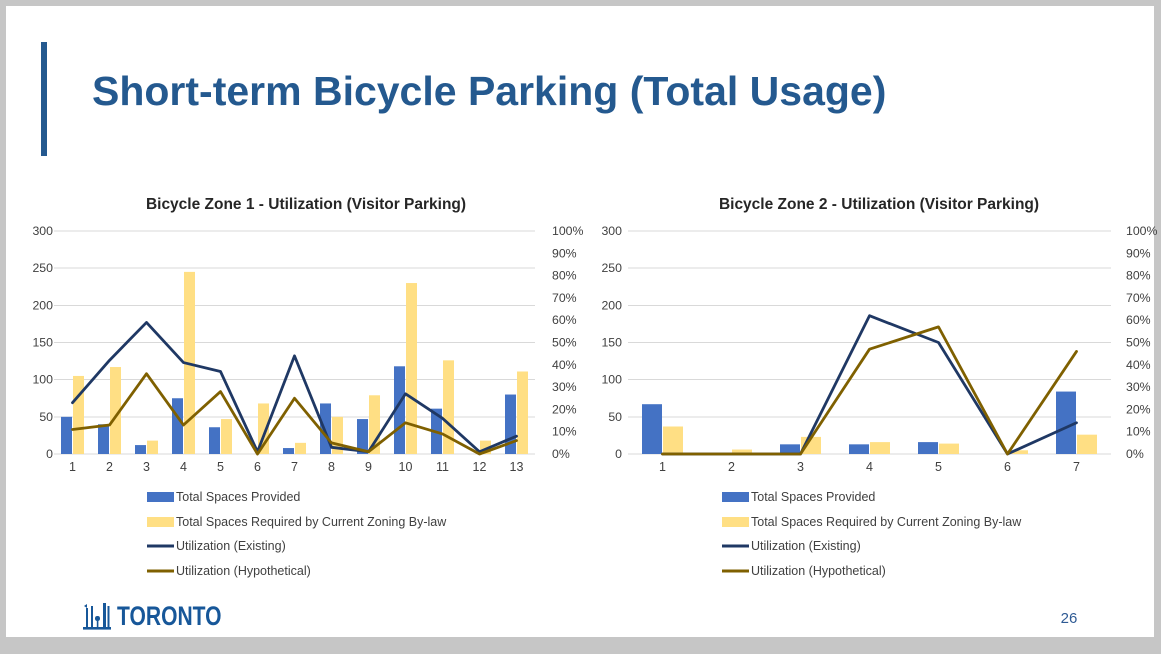  What do you see at coordinates (442, 467) in the screenshot?
I see `x-axis-category-label: 11` at bounding box center [442, 467].